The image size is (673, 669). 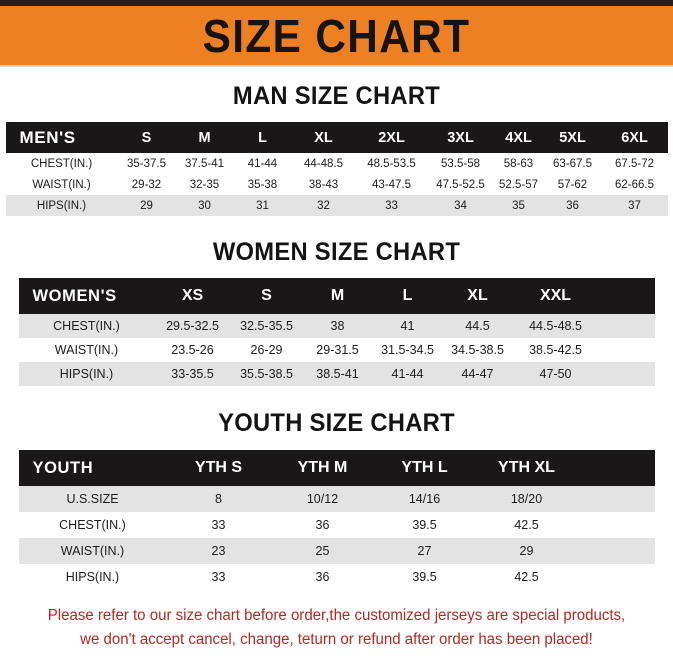 I want to click on man-section-title: MAN SIZE CHART, so click(x=336, y=96).